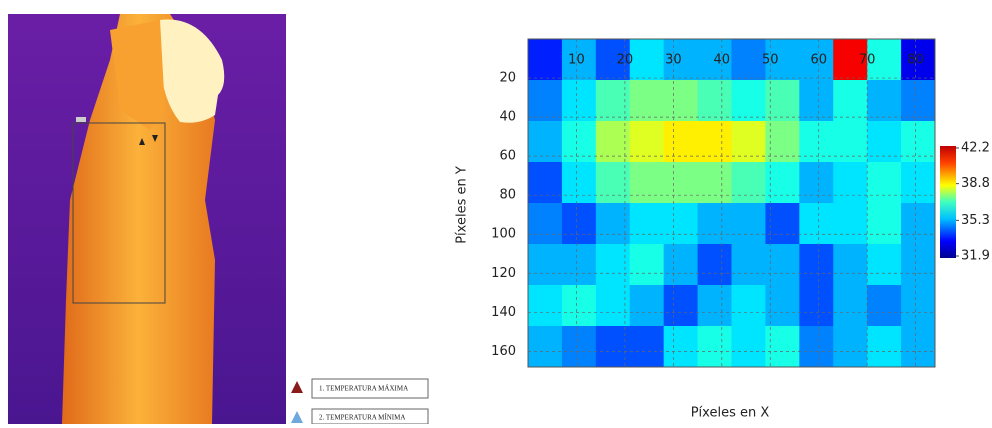 The image size is (992, 428). What do you see at coordinates (503, 234) in the screenshot?
I see `y-tick-label: 100` at bounding box center [503, 234].